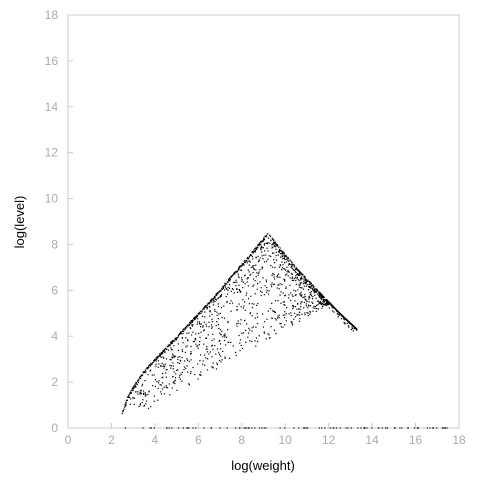 The width and height of the screenshot is (480, 480). What do you see at coordinates (54, 290) in the screenshot?
I see `y-tick-label: 6` at bounding box center [54, 290].